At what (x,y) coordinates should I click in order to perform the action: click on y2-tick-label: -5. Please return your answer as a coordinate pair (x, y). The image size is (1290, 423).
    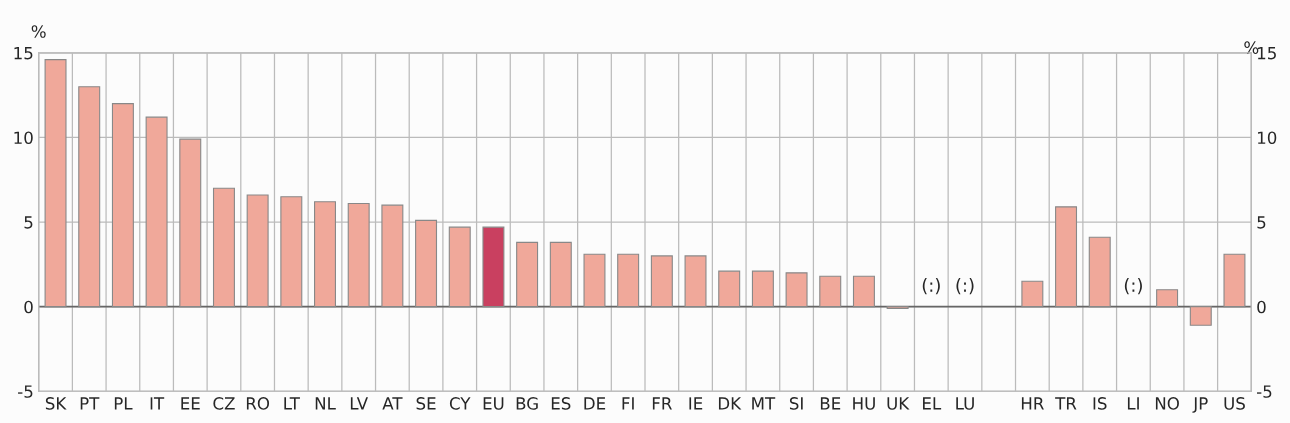
    Looking at the image, I should click on (1264, 391).